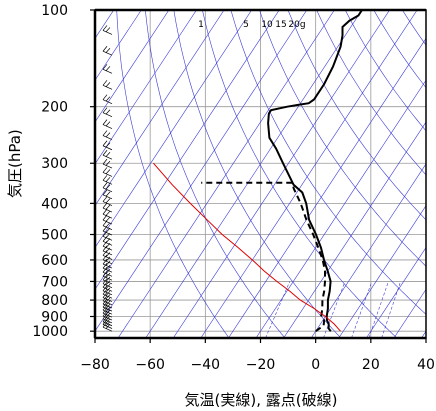  Describe the element at coordinates (50, 332) in the screenshot. I see `y-tick-label: 1000` at that location.